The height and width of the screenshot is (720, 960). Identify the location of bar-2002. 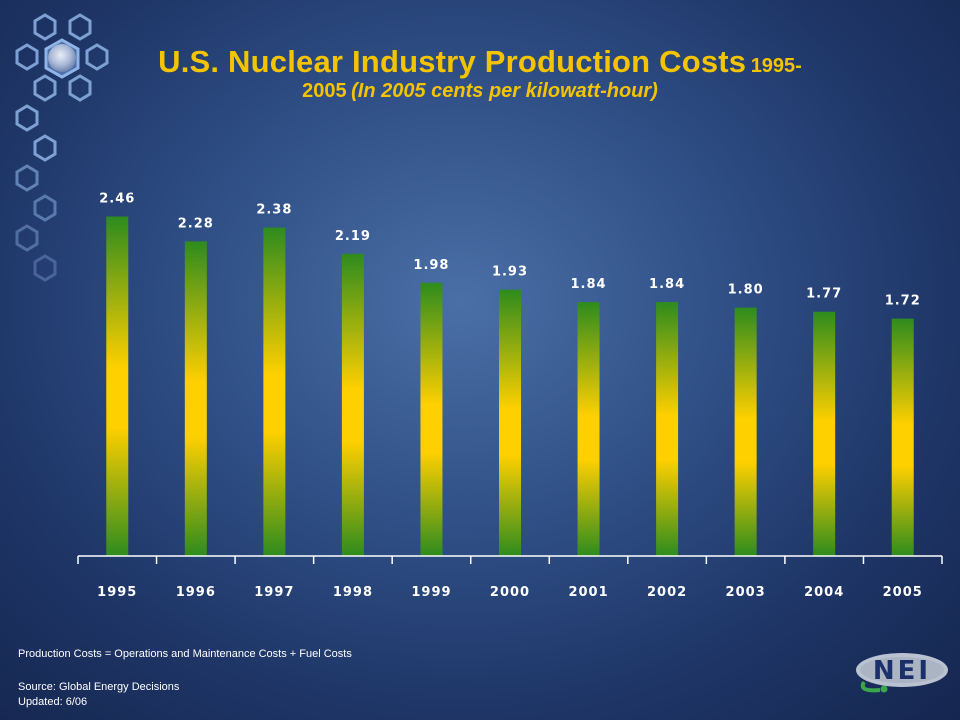
(667, 429).